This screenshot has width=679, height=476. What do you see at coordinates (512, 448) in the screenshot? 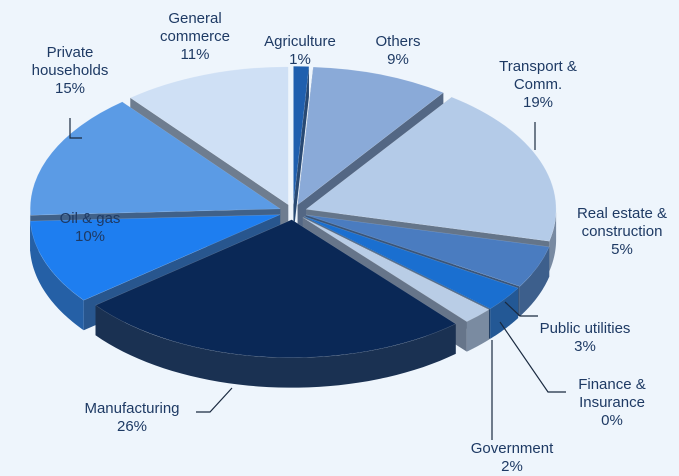
I see `category-label: Government` at bounding box center [512, 448].